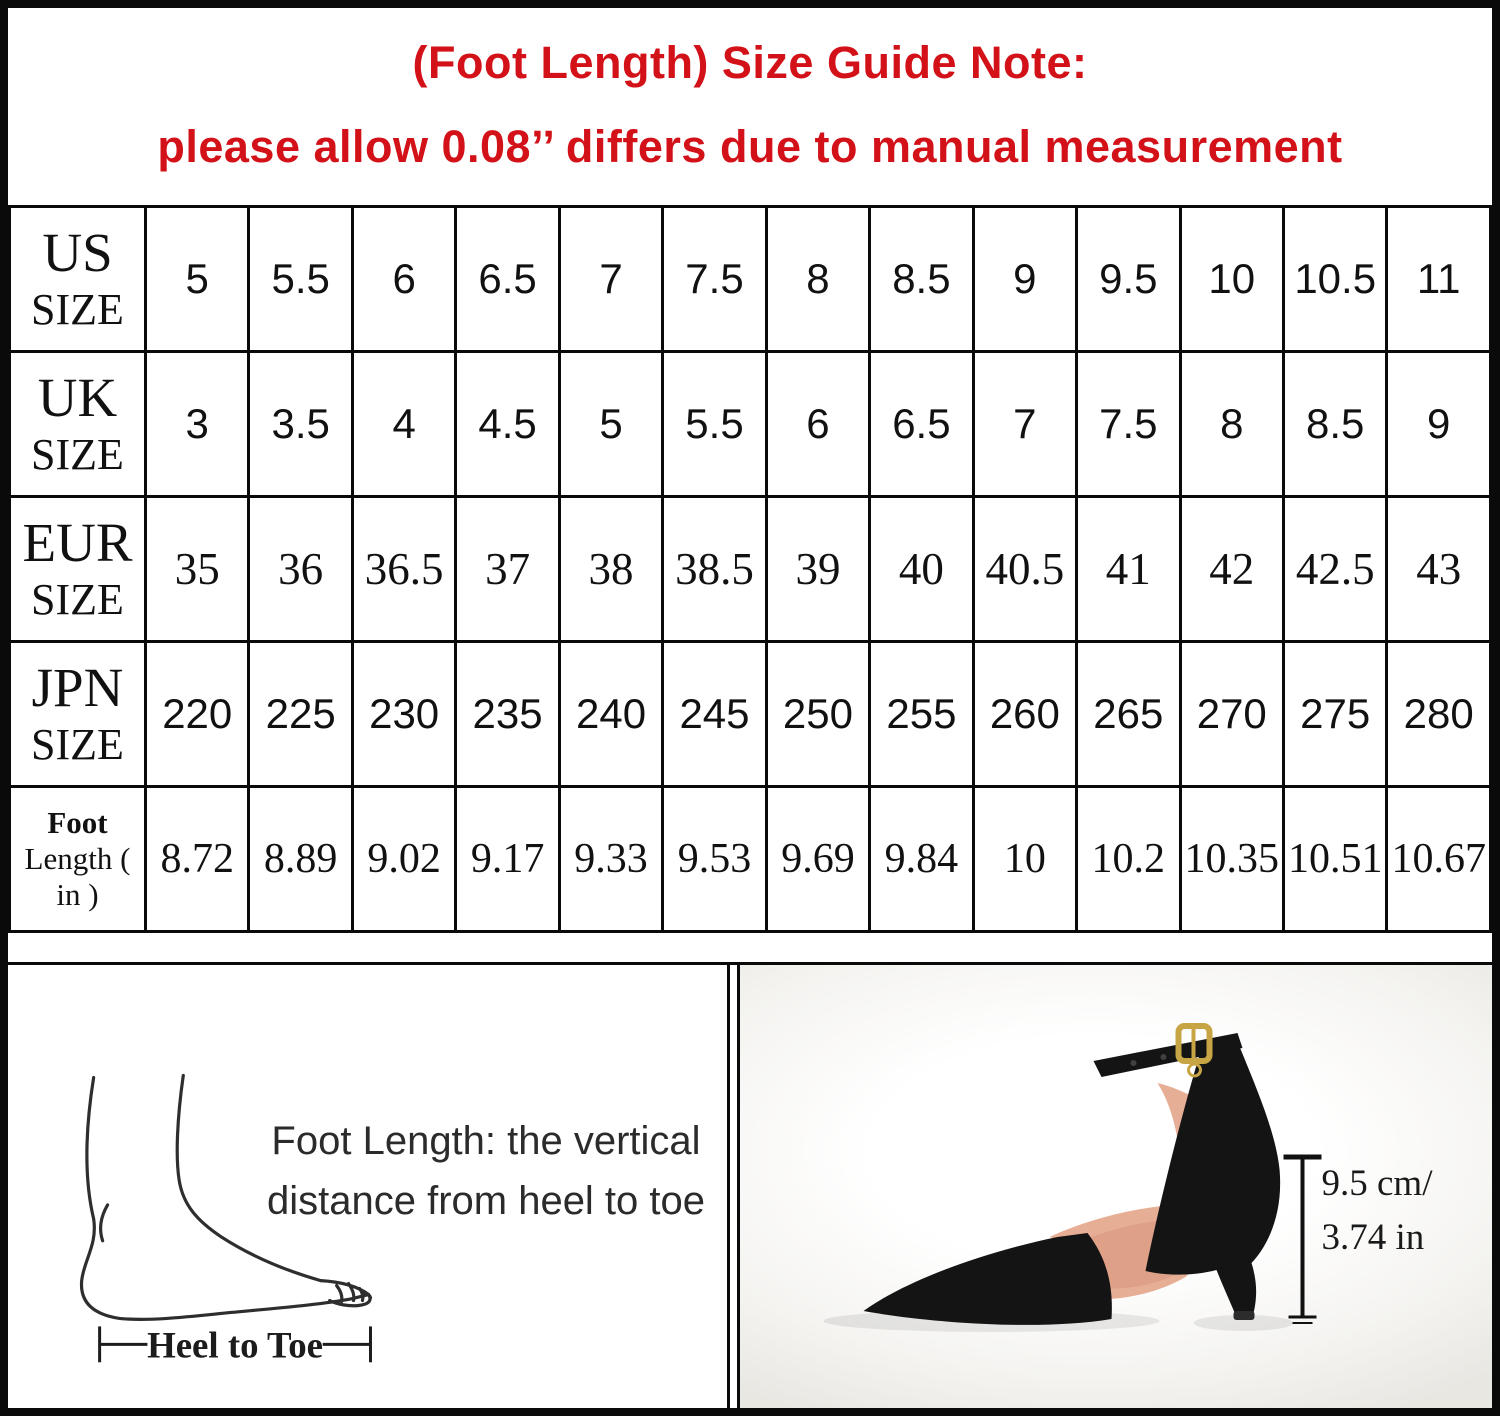 The image size is (1500, 1416). I want to click on size-cell-us: 10, so click(1231, 279).